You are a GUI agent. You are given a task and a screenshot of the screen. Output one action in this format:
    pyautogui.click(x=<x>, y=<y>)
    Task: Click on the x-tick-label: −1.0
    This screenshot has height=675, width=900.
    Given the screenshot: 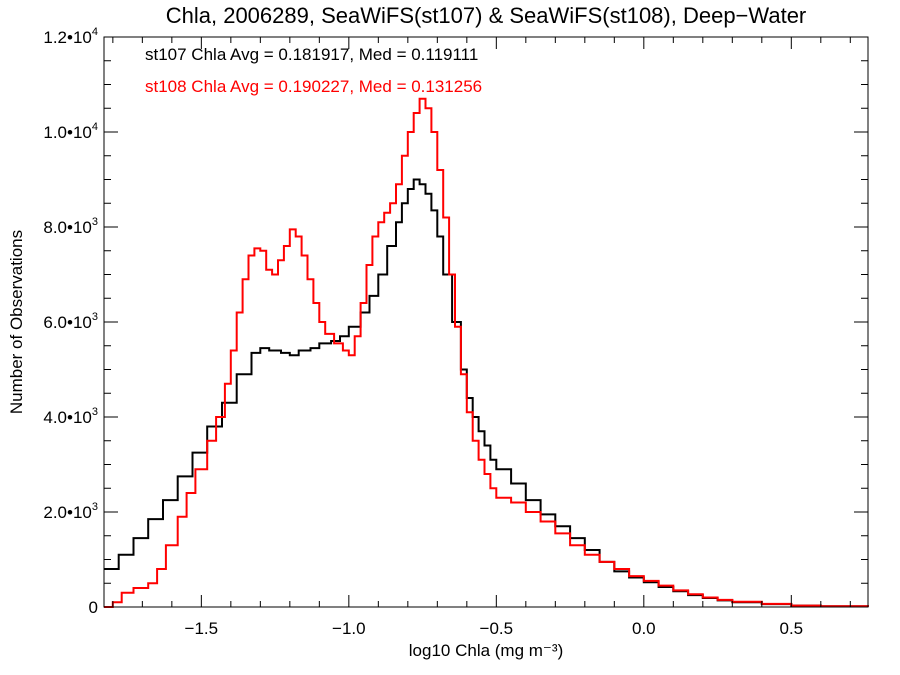 What is the action you would take?
    pyautogui.click(x=349, y=628)
    